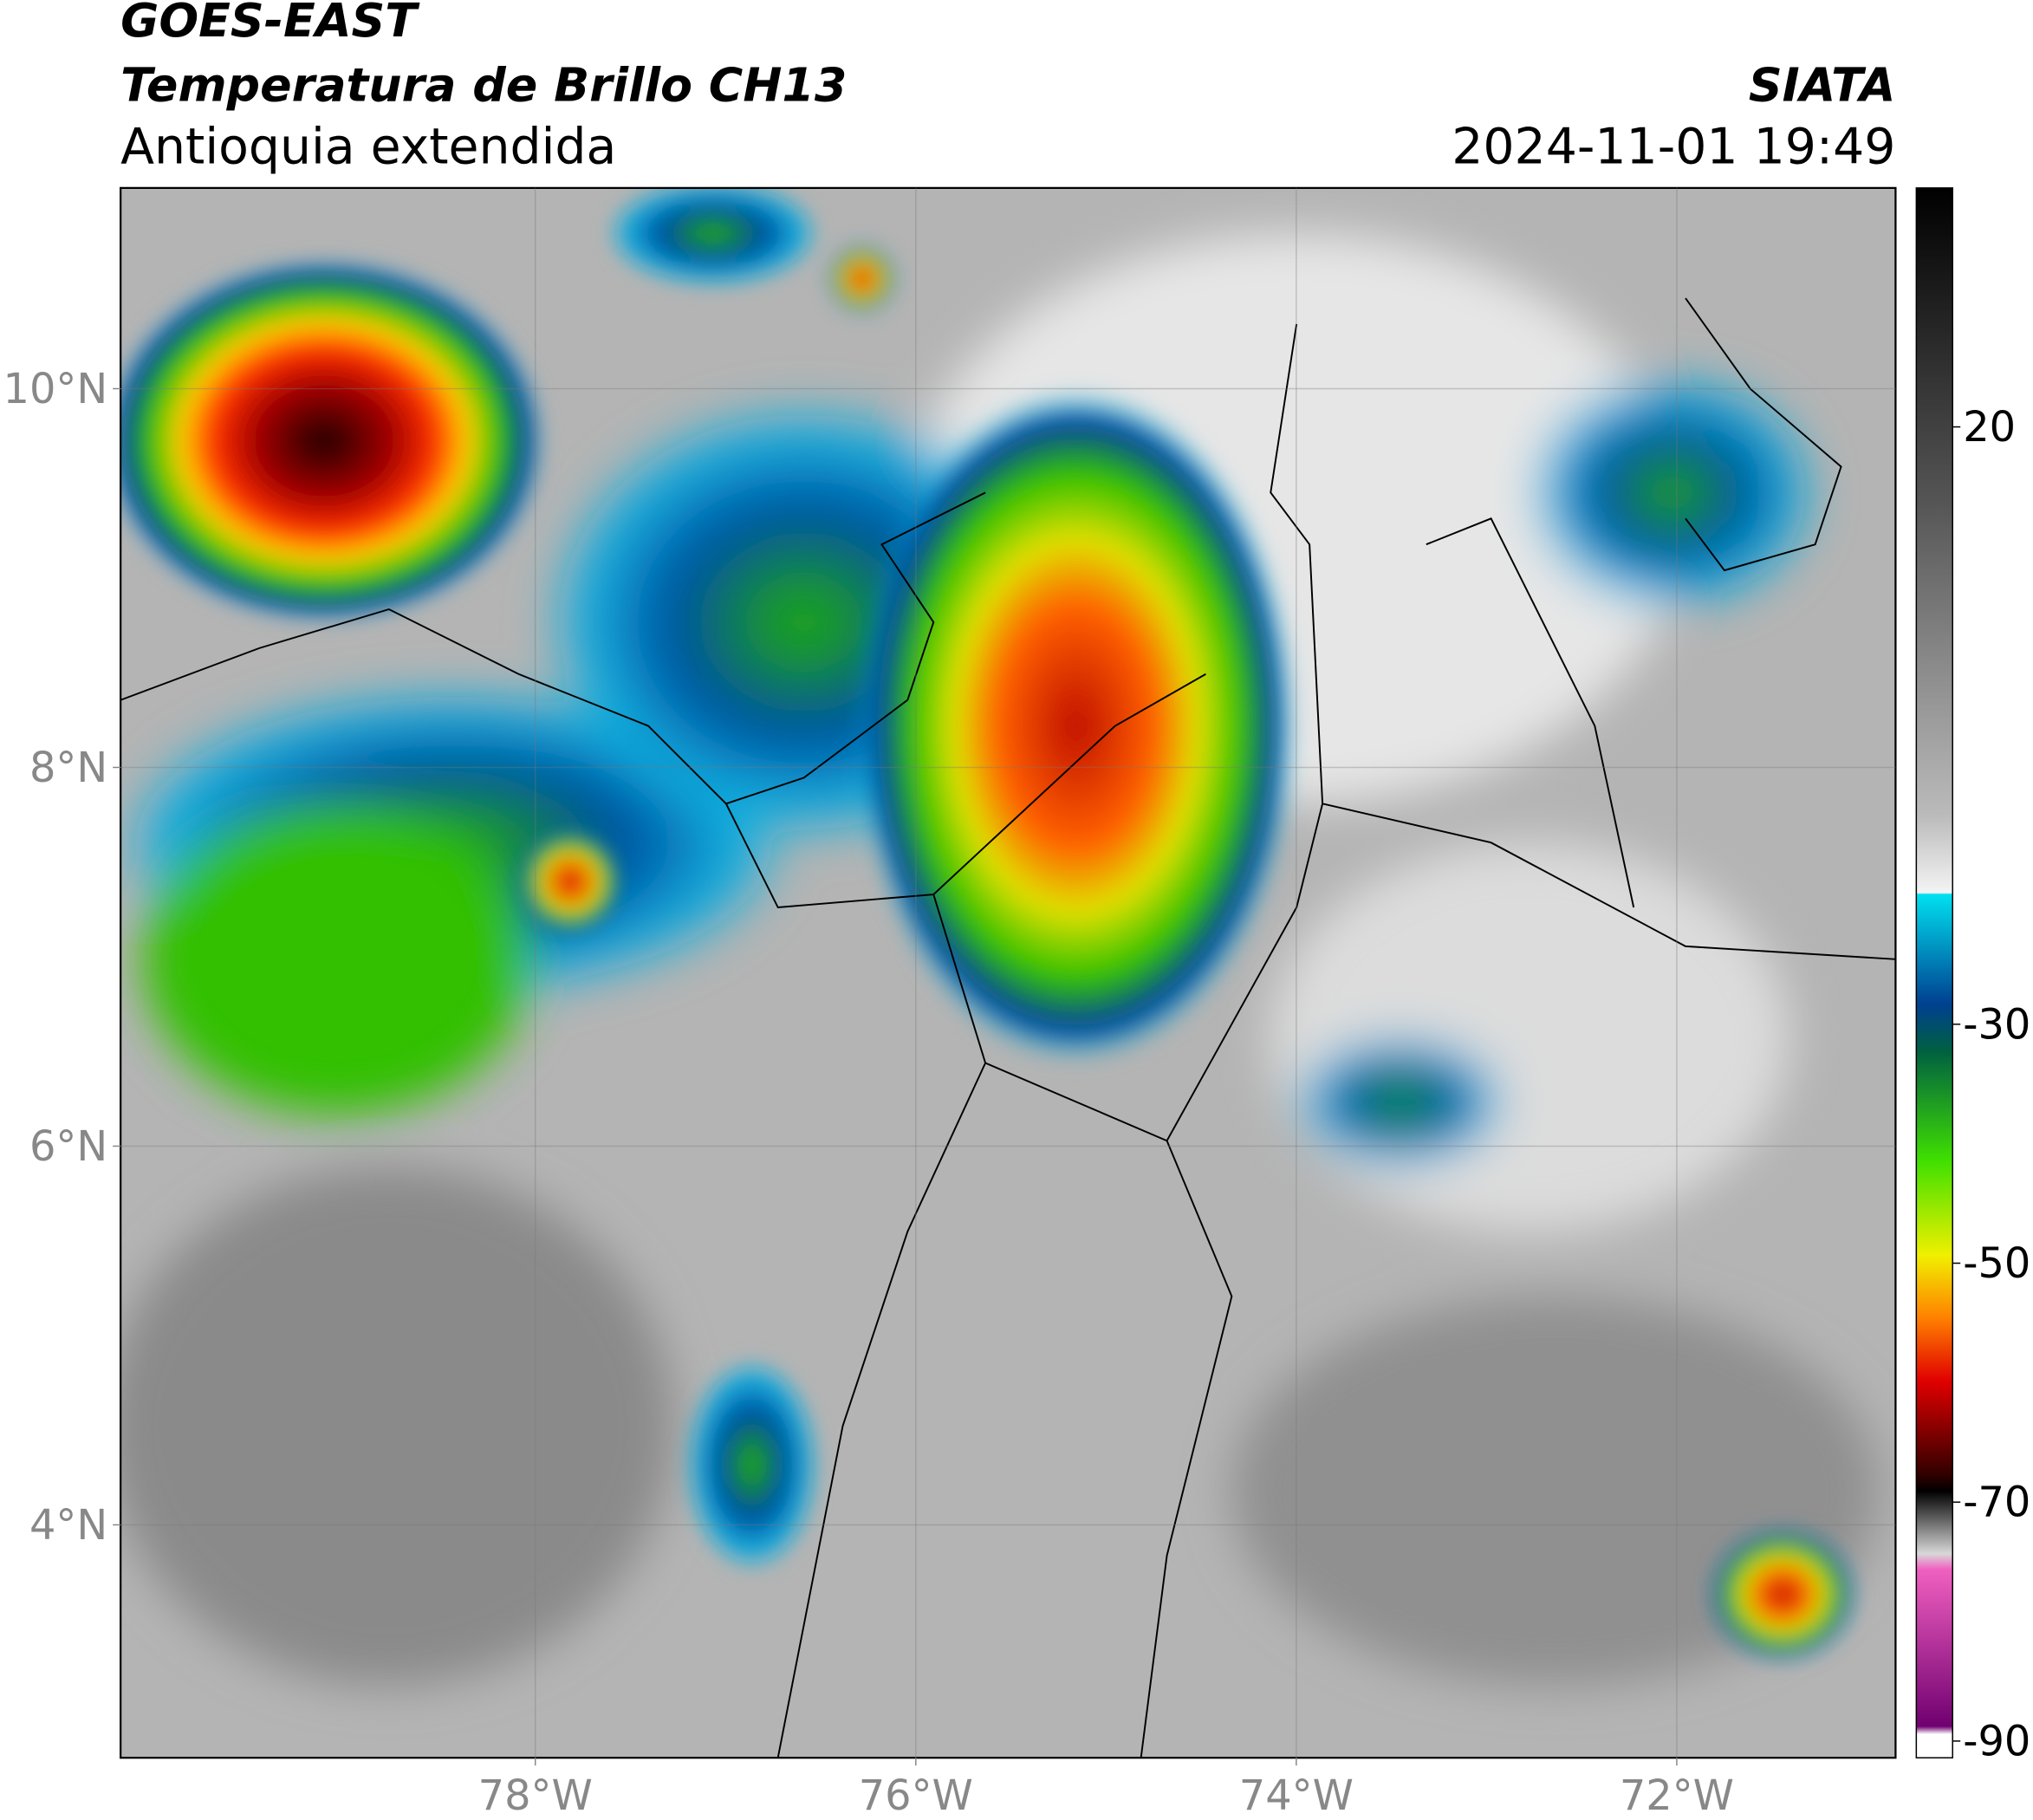  I want to click on x-tick-label: 78°W, so click(535, 1796).